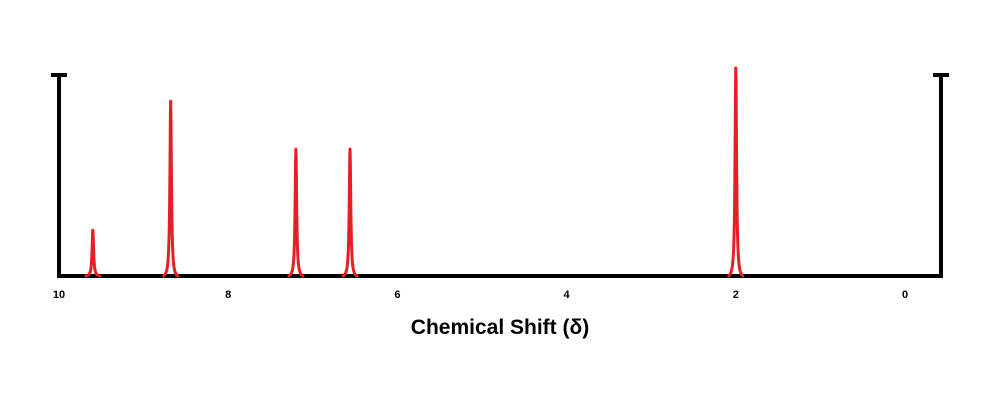  I want to click on x-tick-label: 4, so click(567, 295).